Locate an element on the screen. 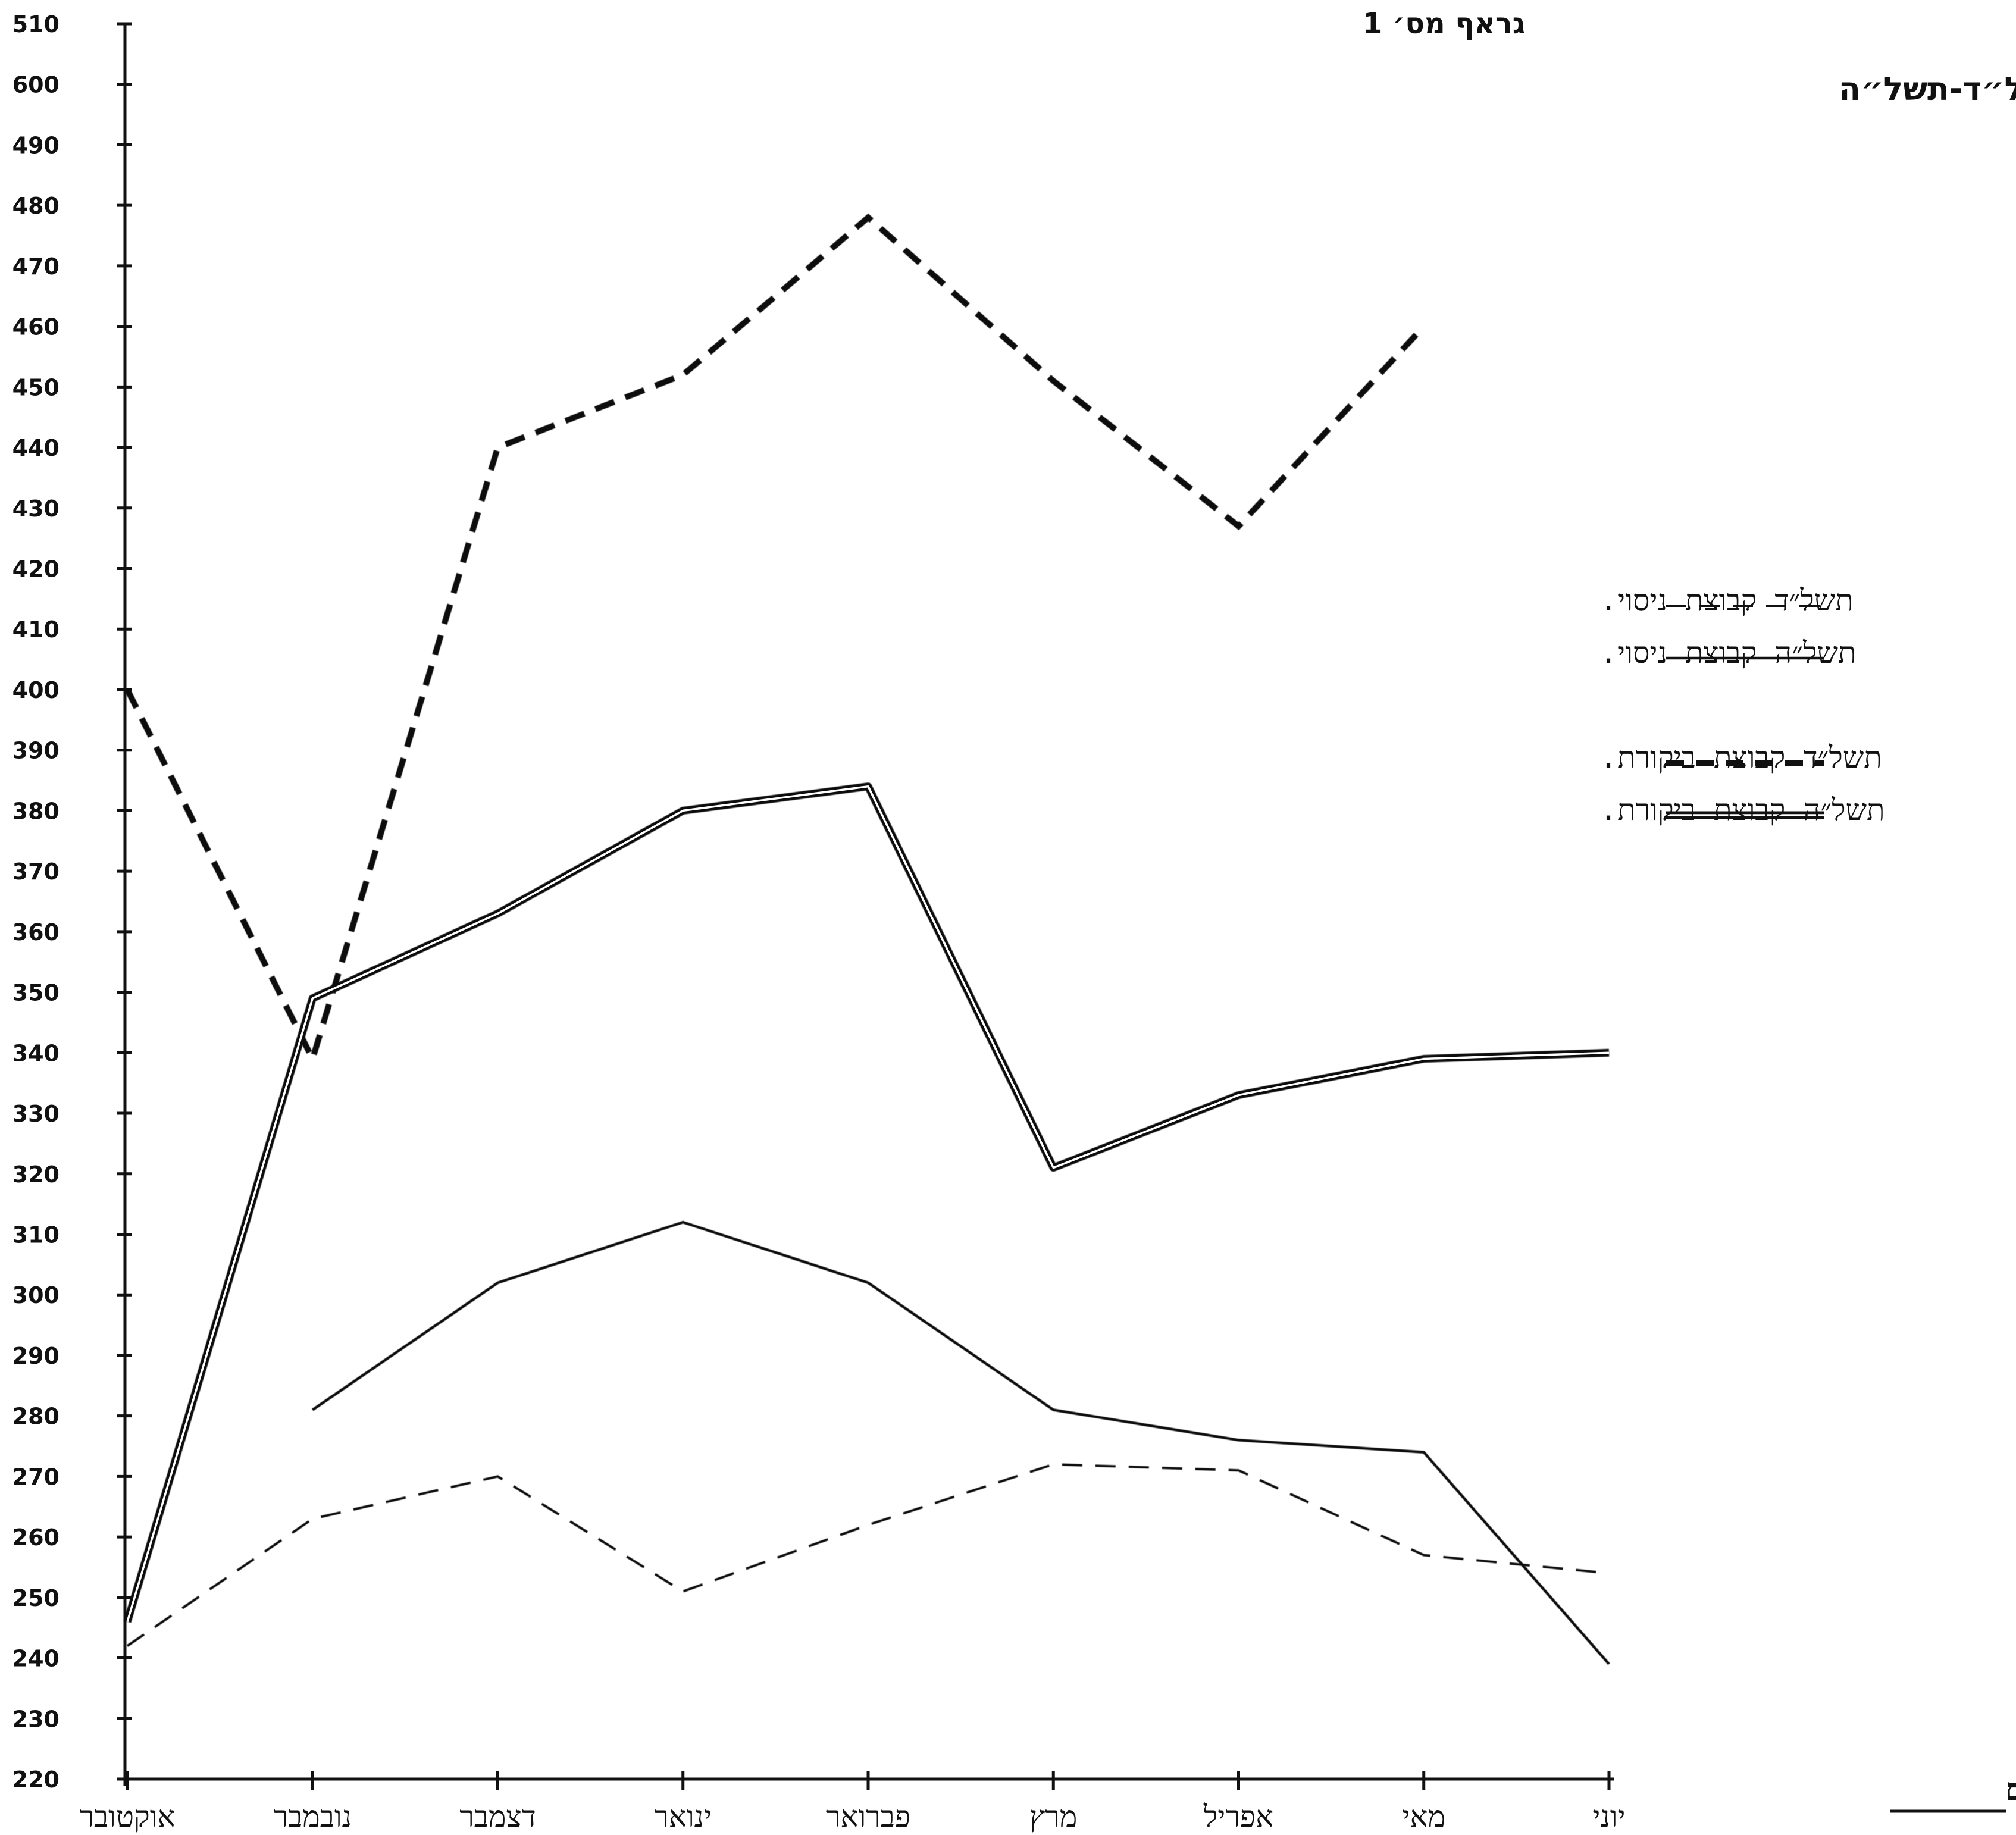 This screenshot has width=2016, height=1835. y-tick-label: 310 is located at coordinates (36, 1235).